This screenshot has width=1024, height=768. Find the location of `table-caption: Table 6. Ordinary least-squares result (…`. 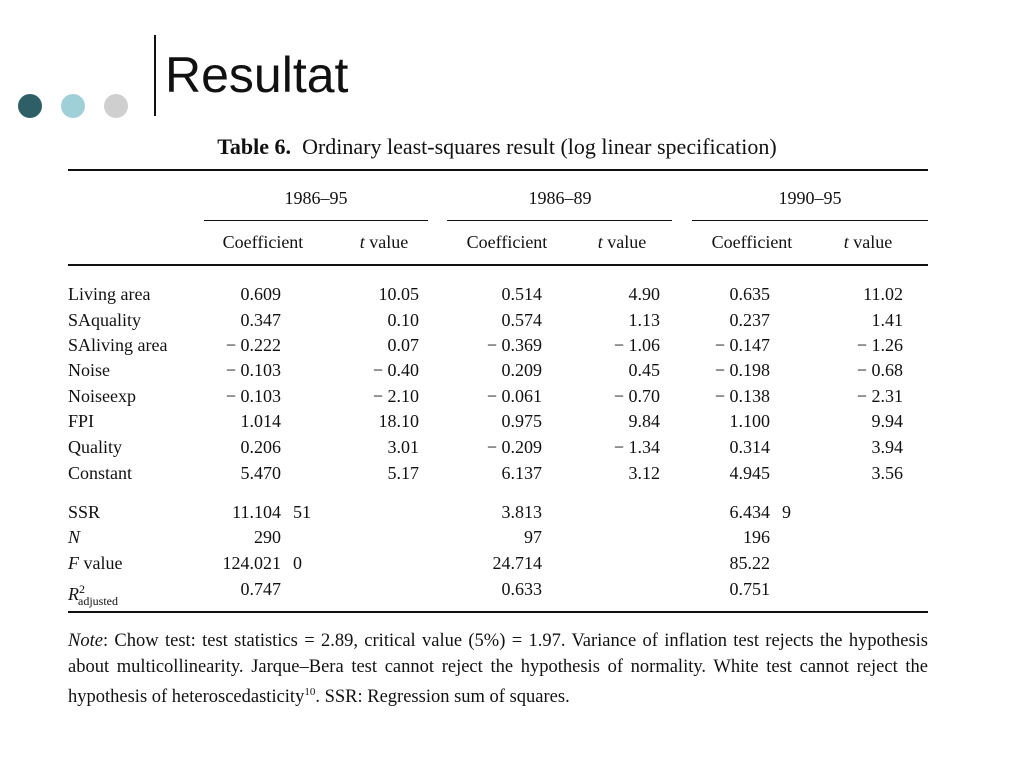

table-caption: Table 6. Ordinary least-squares result (… is located at coordinates (497, 147).